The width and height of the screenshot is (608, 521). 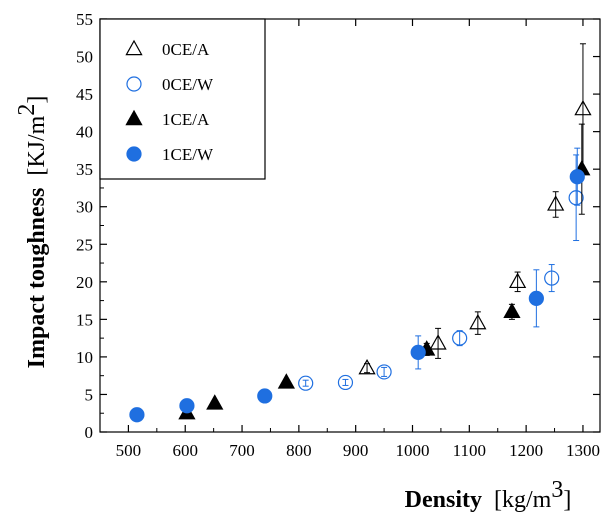 I want to click on y-tick-label: 55, so click(x=84, y=19).